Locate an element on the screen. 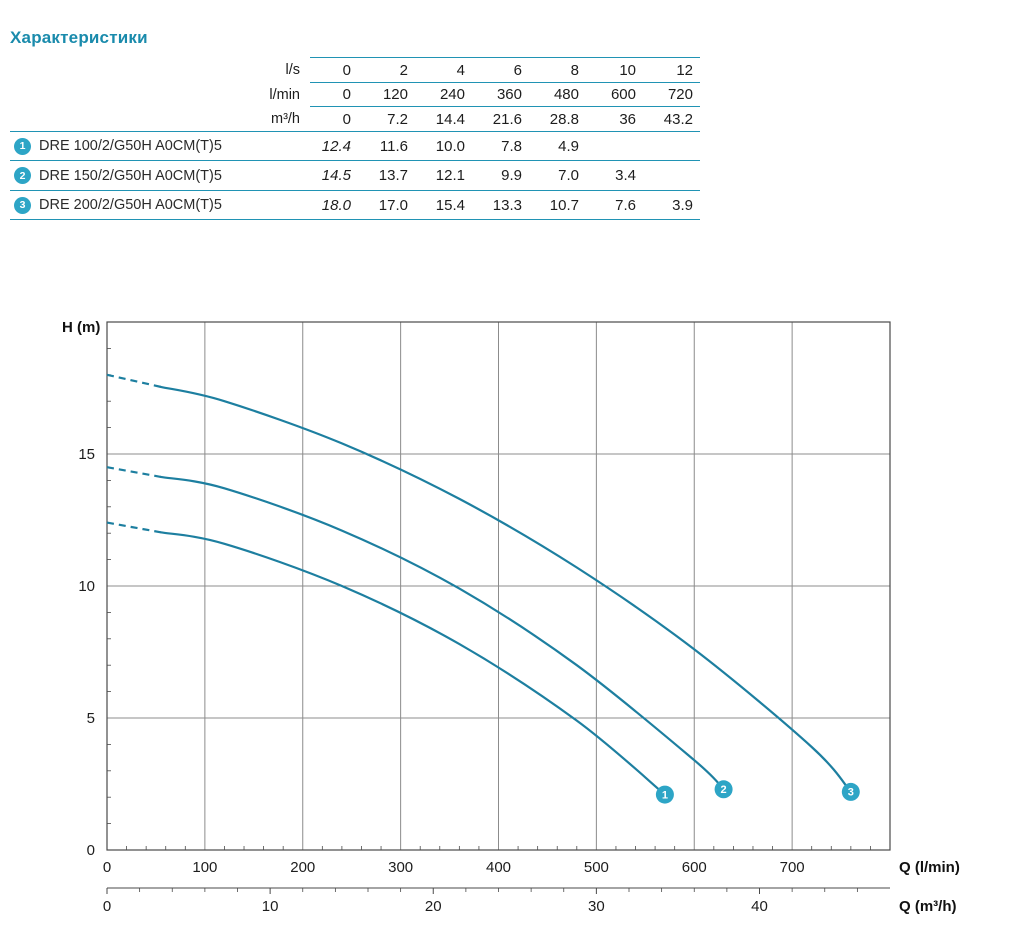 The height and width of the screenshot is (947, 1011). header-cell: 360 is located at coordinates (509, 94).